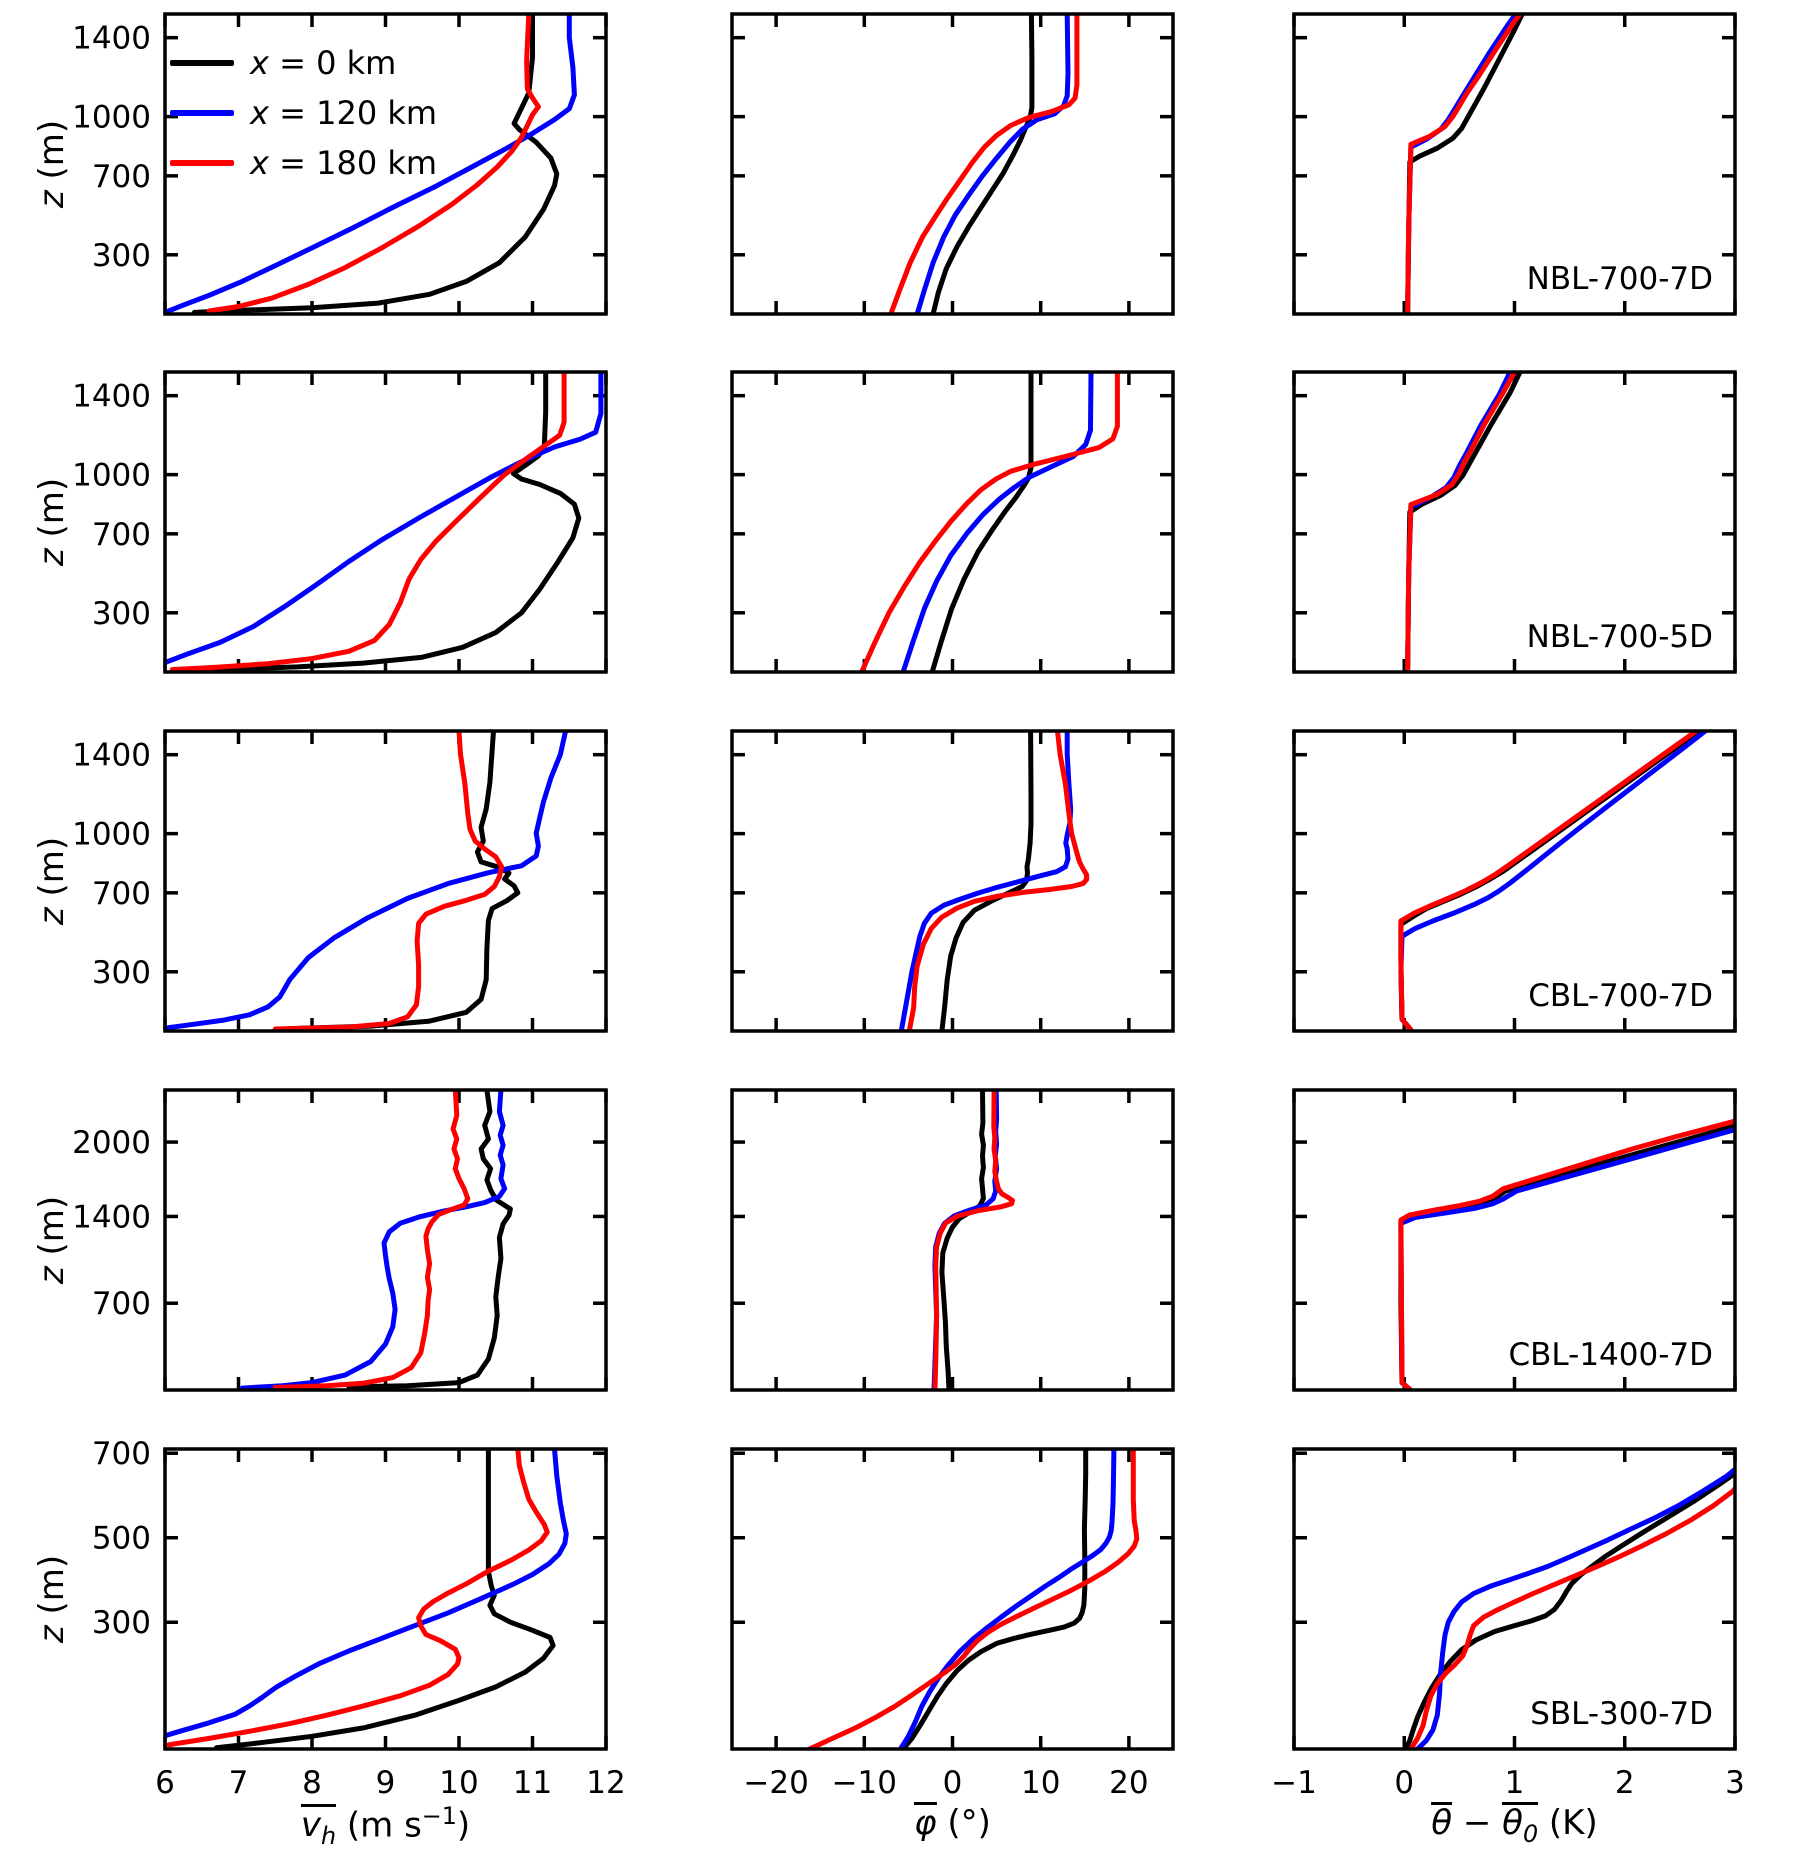 Image resolution: width=1796 pixels, height=1872 pixels. What do you see at coordinates (864, 1783) in the screenshot?
I see `x-tick-label: −10` at bounding box center [864, 1783].